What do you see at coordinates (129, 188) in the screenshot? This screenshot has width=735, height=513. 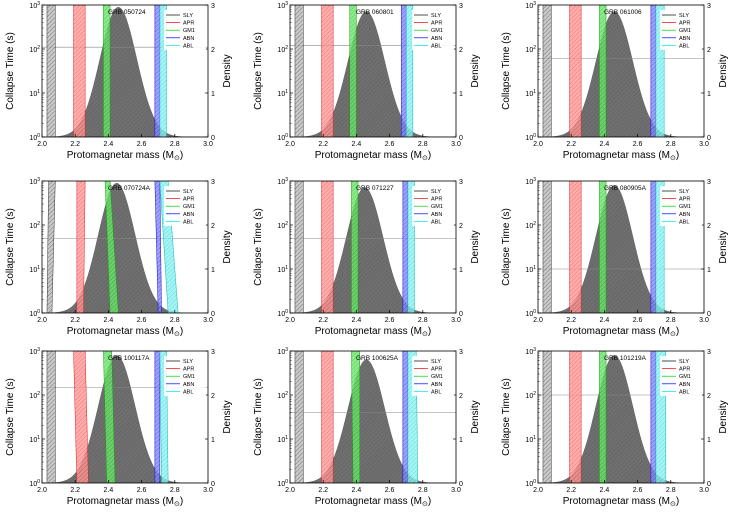 I see `panel-title: GRB 070724A` at bounding box center [129, 188].